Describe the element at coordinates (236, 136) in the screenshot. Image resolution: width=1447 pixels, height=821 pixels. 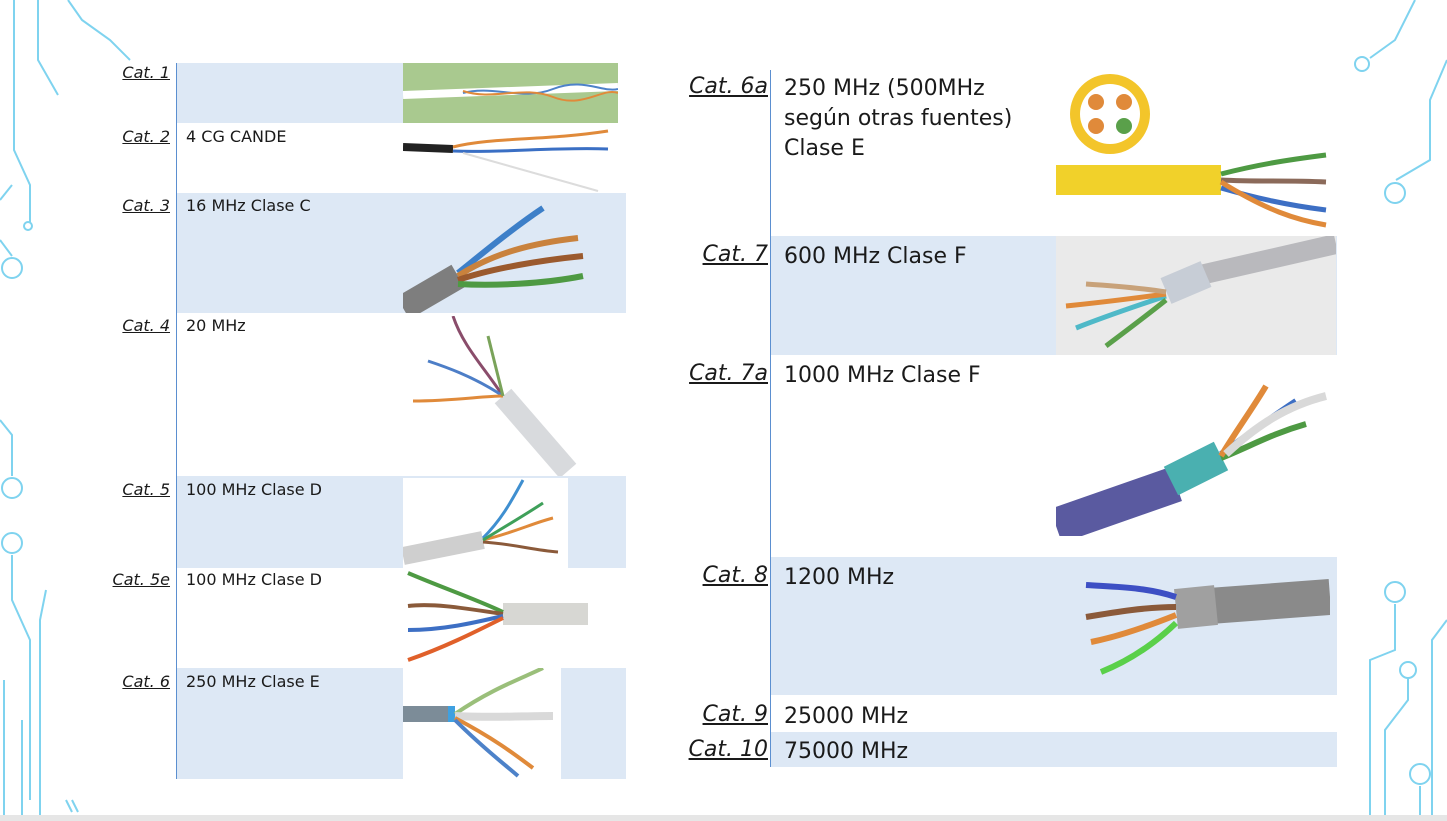
I see `category-value: 4 CG CANDE` at that location.